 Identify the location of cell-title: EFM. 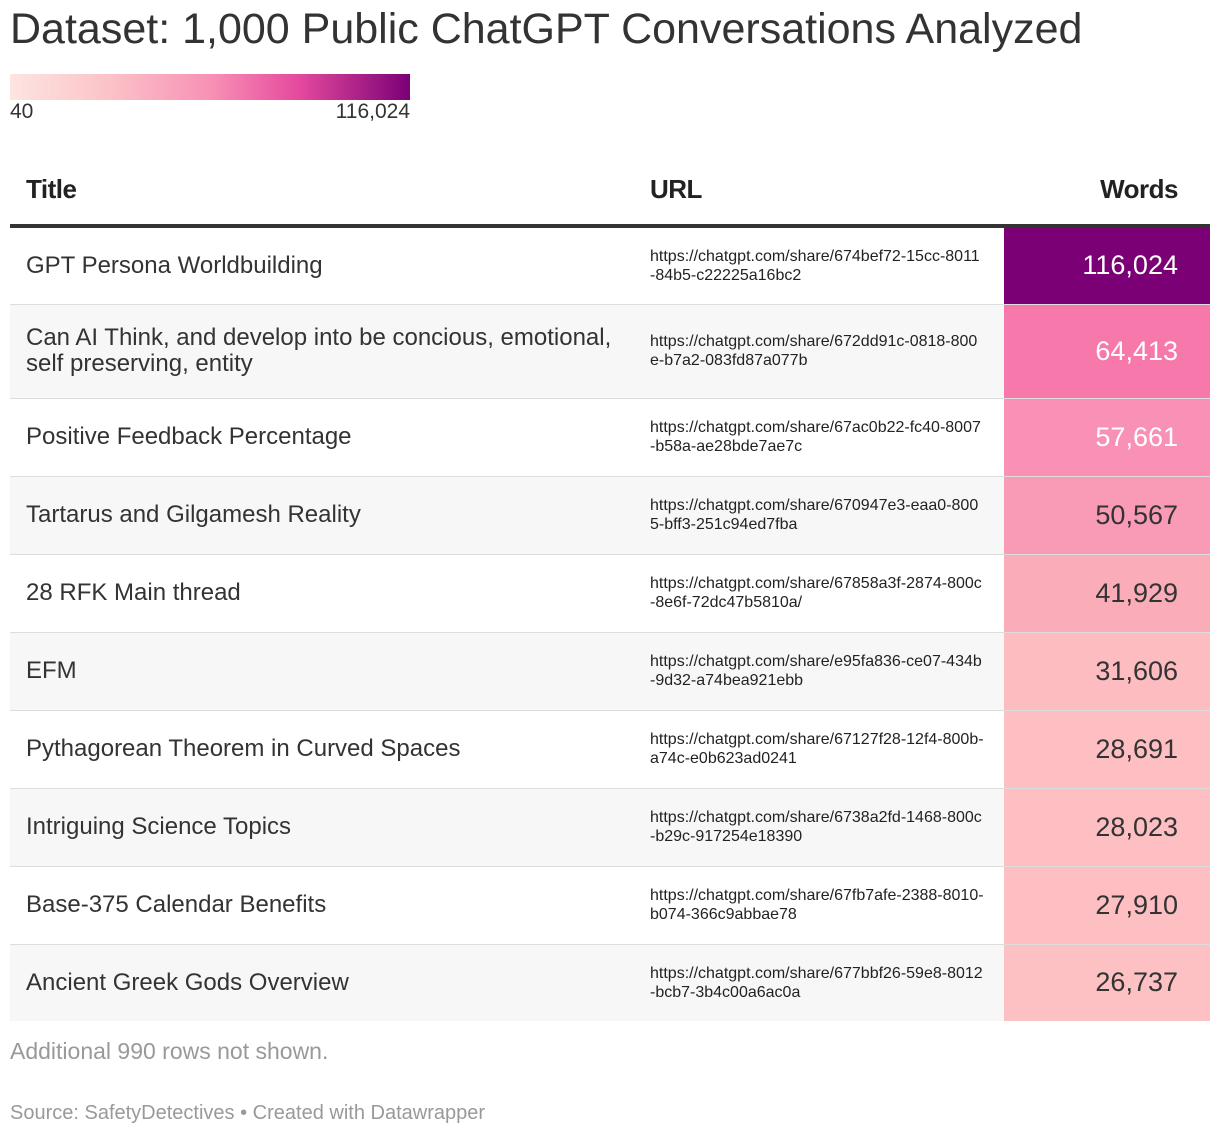
(322, 671).